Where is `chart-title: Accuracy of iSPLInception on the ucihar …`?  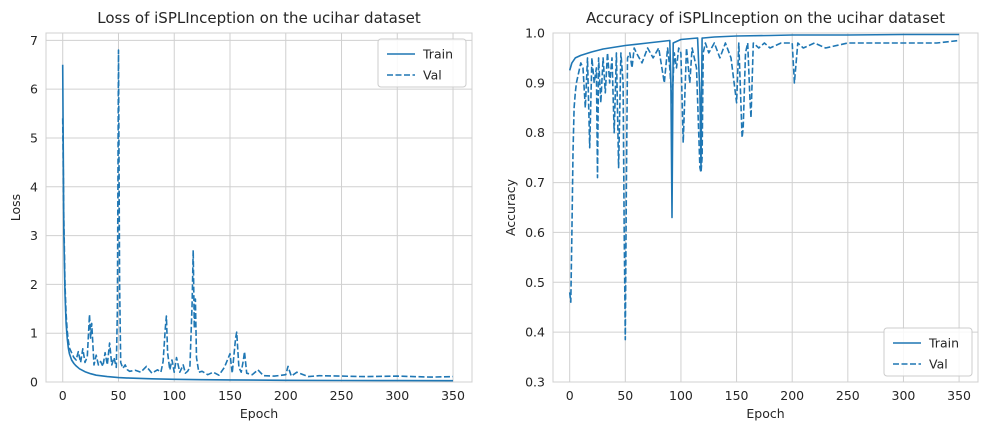
chart-title: Accuracy of iSPLInception on the ucihar … is located at coordinates (765, 18).